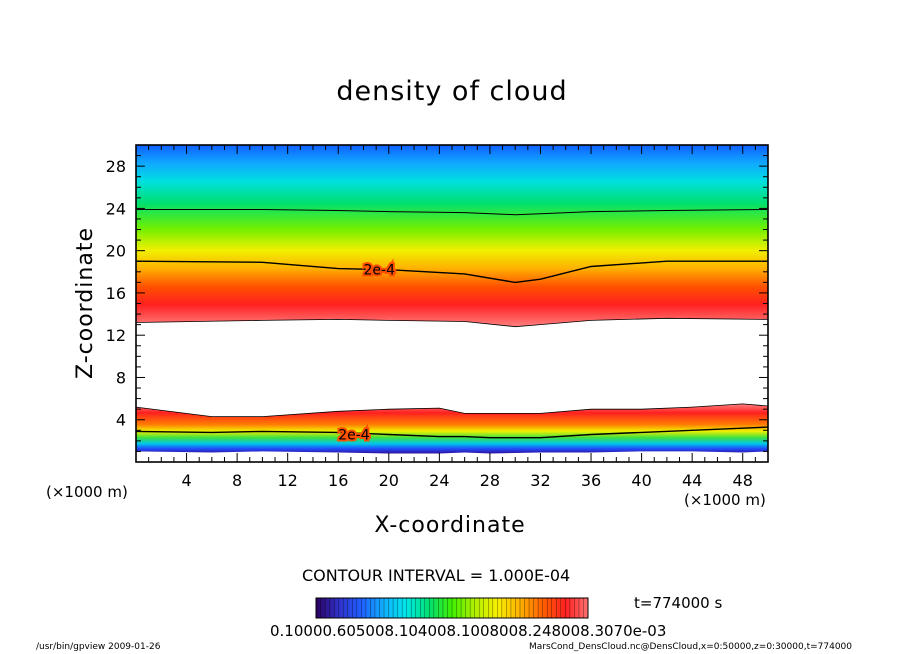  Describe the element at coordinates (452, 410) in the screenshot. I see `lower-layer-top-edge` at that location.